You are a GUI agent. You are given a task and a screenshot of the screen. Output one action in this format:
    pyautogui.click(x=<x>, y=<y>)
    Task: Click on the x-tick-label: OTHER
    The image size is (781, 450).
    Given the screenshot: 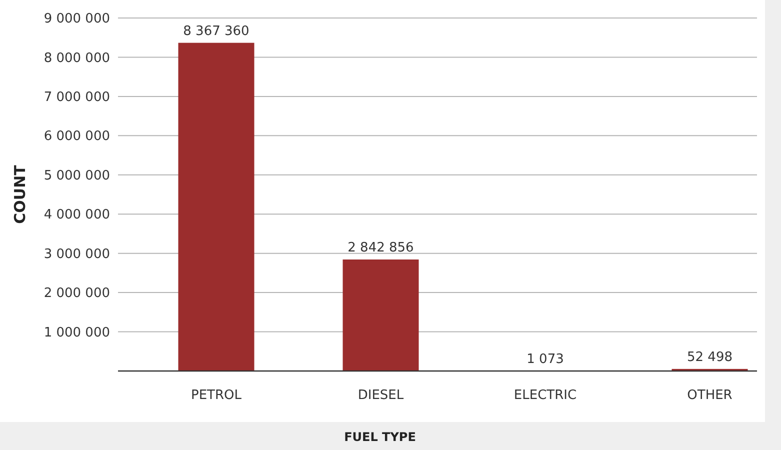 What is the action you would take?
    pyautogui.click(x=709, y=395)
    